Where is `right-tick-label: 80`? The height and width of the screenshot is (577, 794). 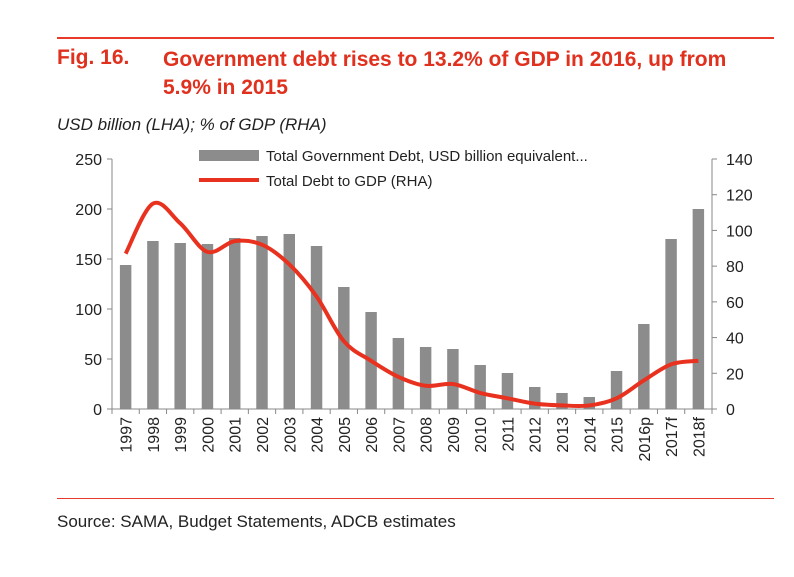
right-tick-label: 80 is located at coordinates (735, 267).